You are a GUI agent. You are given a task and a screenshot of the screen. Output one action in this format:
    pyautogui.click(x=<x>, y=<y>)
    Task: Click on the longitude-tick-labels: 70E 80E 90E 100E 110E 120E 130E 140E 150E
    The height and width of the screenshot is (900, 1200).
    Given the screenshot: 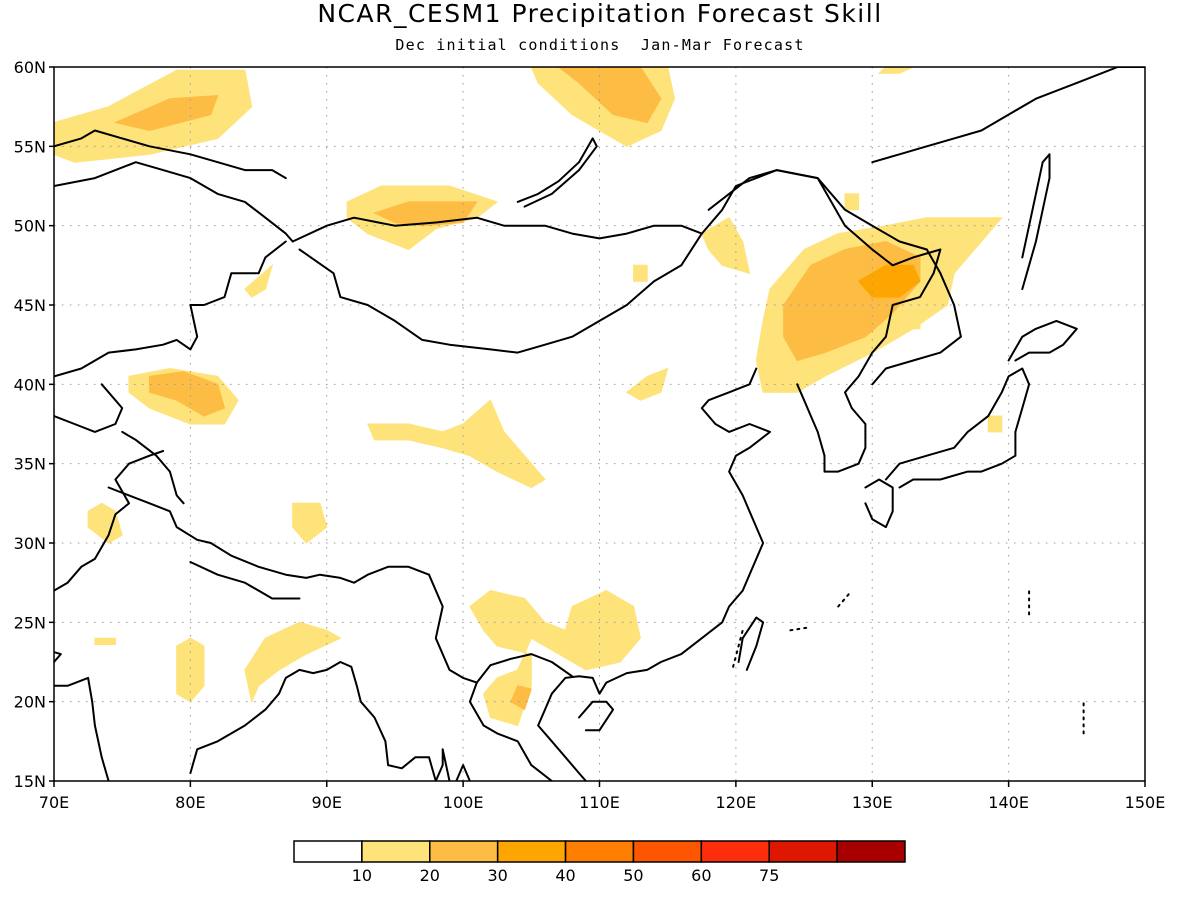 What is the action you would take?
    pyautogui.click(x=602, y=796)
    